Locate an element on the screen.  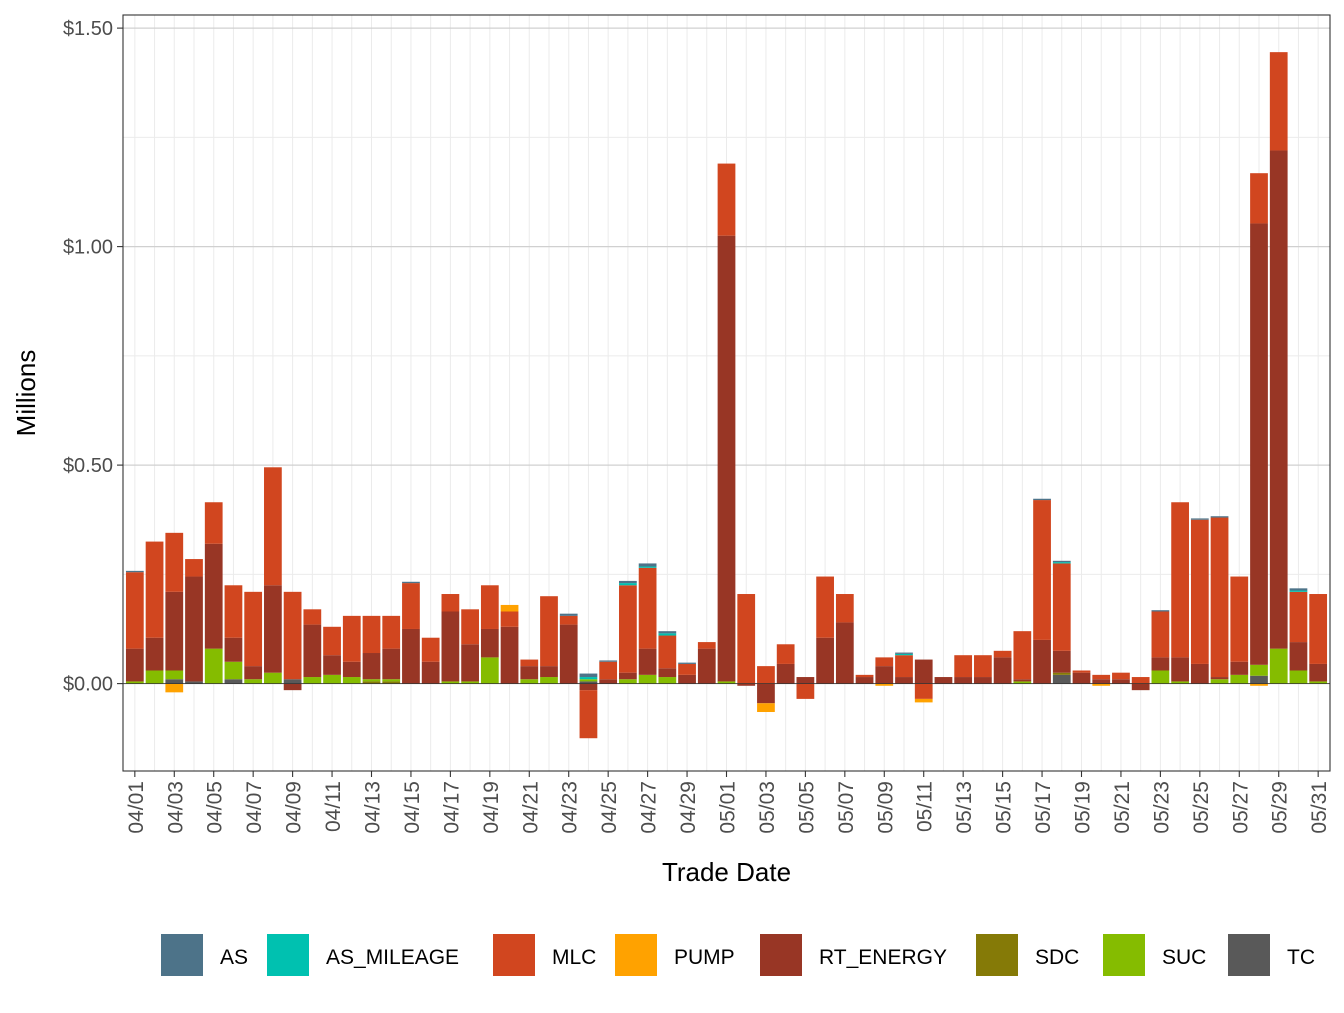
y-tick-label: $1.00 is located at coordinates (88, 248).